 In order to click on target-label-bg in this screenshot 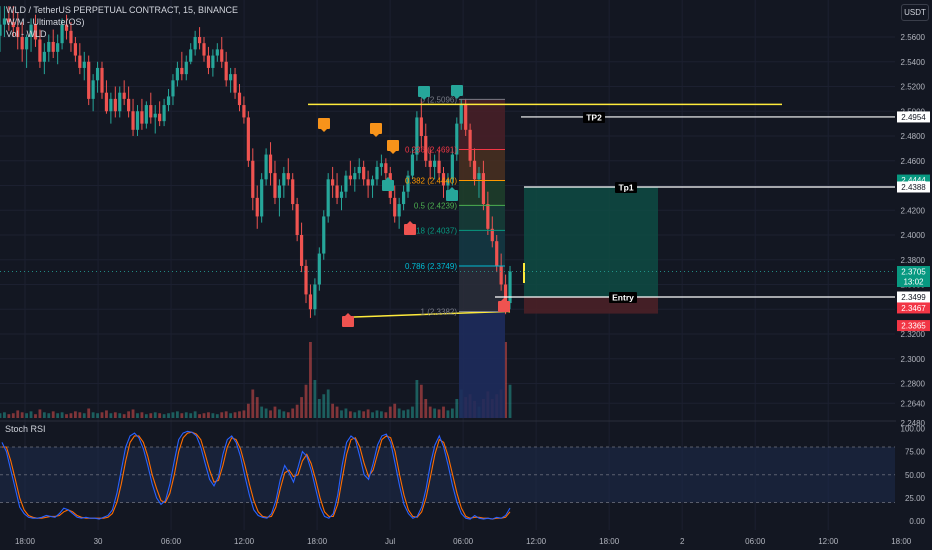, I will do `click(626, 187)`.